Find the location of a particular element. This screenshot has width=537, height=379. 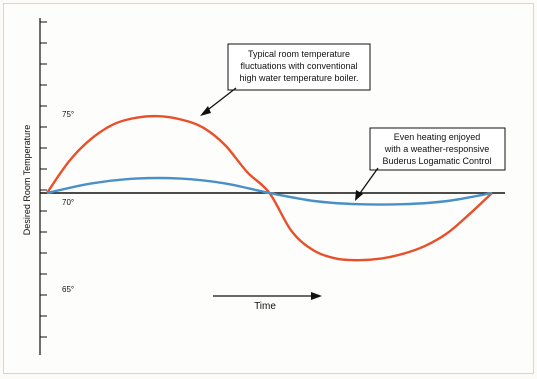

annotation-box-conventional is located at coordinates (299, 67).